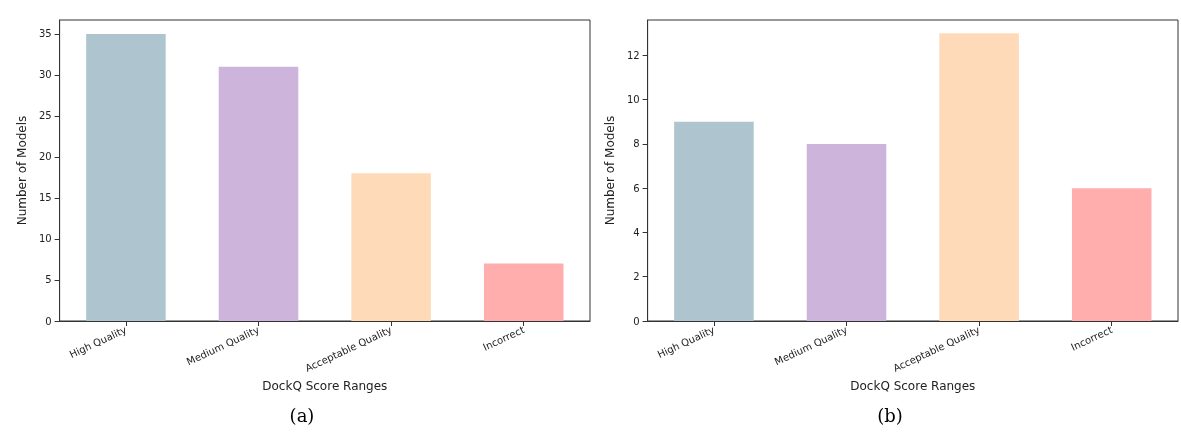 This screenshot has width=1181, height=432. What do you see at coordinates (45, 198) in the screenshot?
I see `y-tick-label: 15` at bounding box center [45, 198].